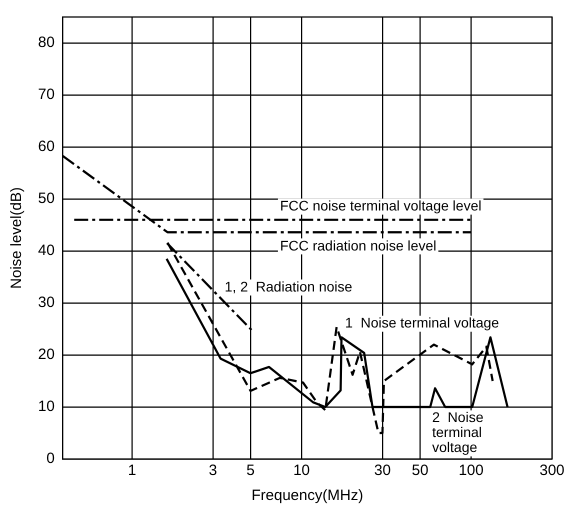  Describe the element at coordinates (50, 459) in the screenshot. I see `y-tick-label: 0` at that location.